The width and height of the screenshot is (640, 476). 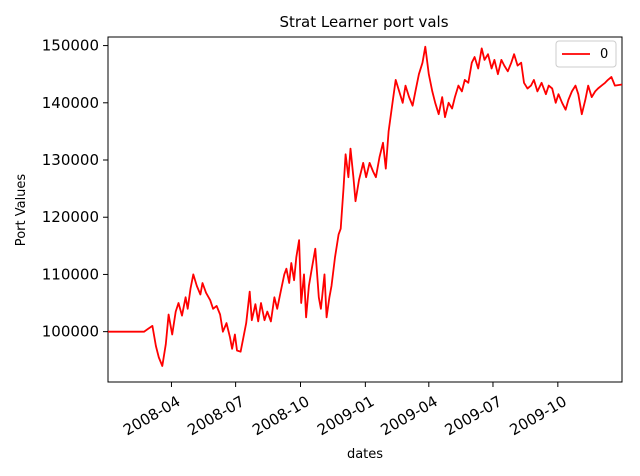 I want to click on y-axis-label: Port Values, so click(x=21, y=210).